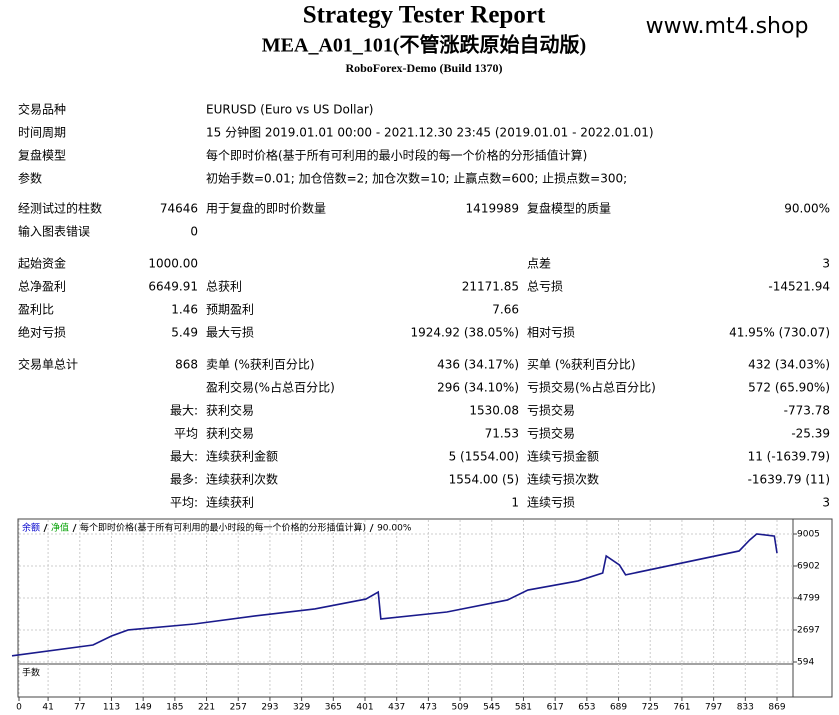  Describe the element at coordinates (650, 708) in the screenshot. I see `x-tick-label: 725` at that location.